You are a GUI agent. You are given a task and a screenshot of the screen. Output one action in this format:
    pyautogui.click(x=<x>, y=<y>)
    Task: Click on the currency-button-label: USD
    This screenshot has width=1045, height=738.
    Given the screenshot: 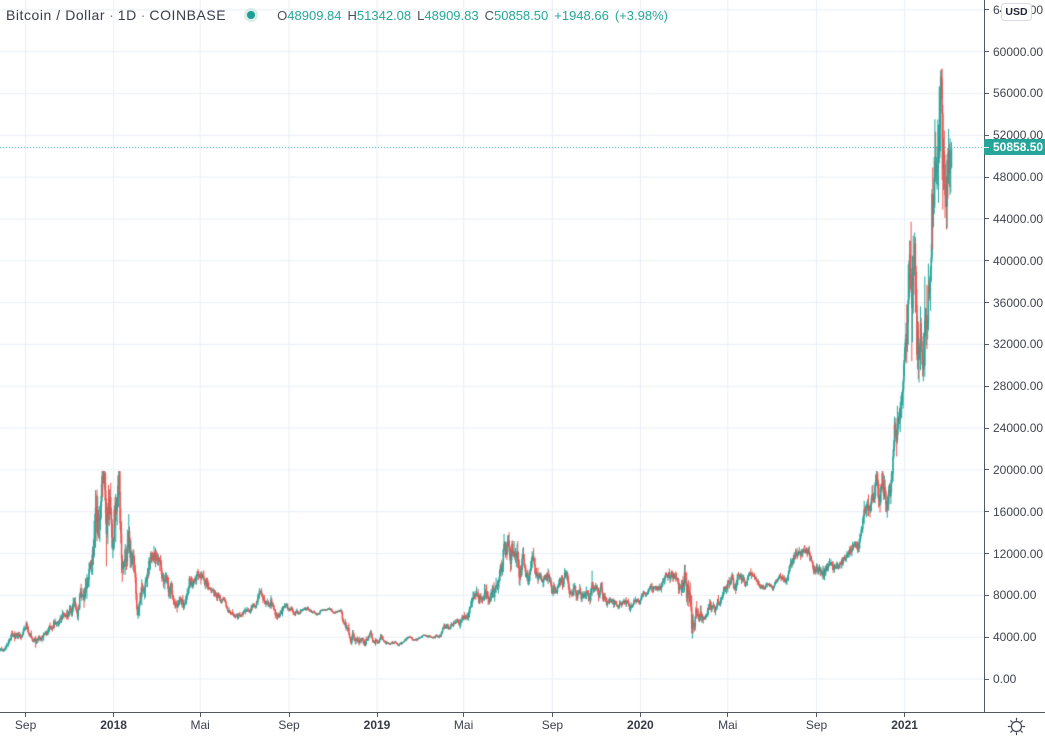 What is the action you would take?
    pyautogui.click(x=1016, y=12)
    